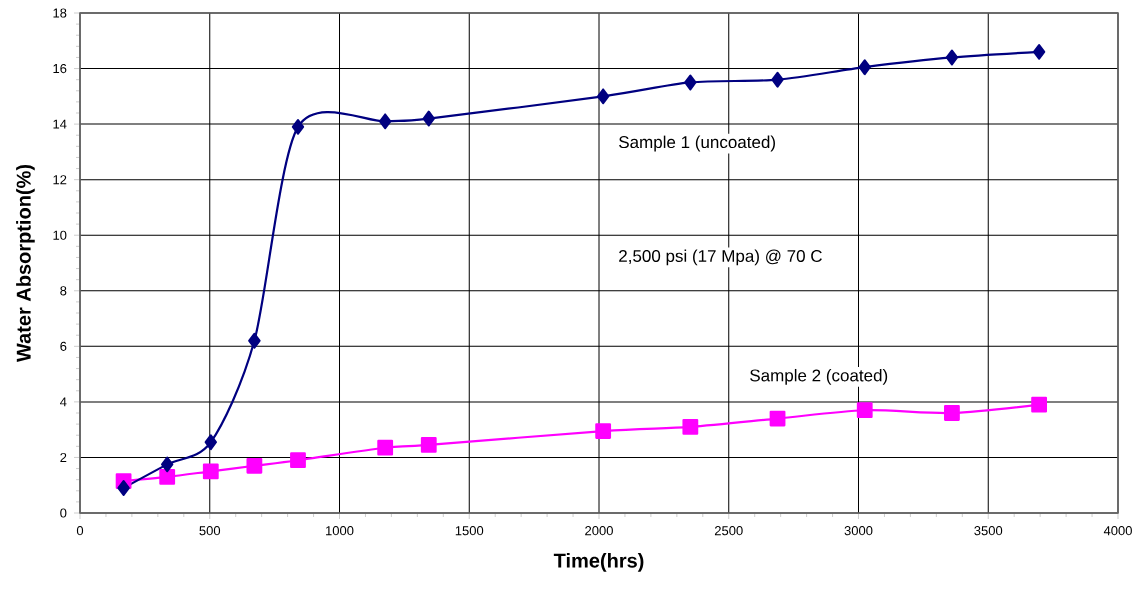 The image size is (1144, 590). What do you see at coordinates (340, 531) in the screenshot?
I see `x-tick-label: 1000` at bounding box center [340, 531].